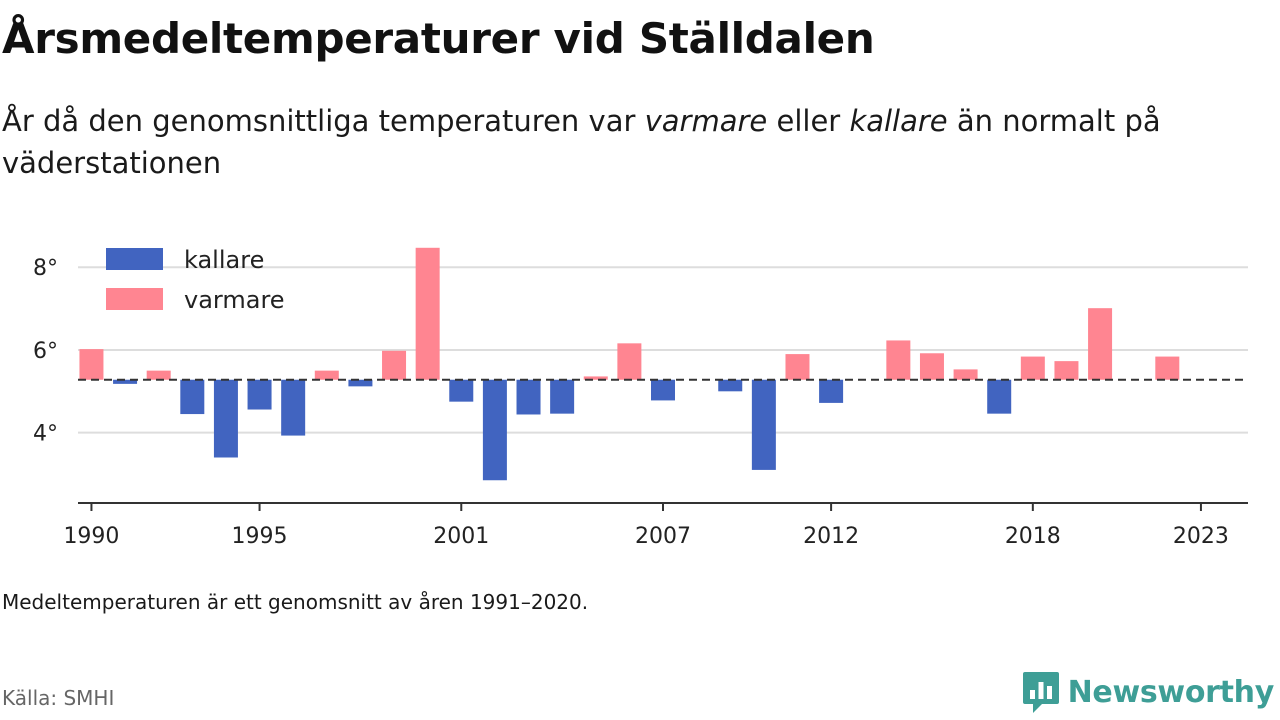 The width and height of the screenshot is (1280, 720). I want to click on newsworthy-logo-icon, so click(1040, 692).